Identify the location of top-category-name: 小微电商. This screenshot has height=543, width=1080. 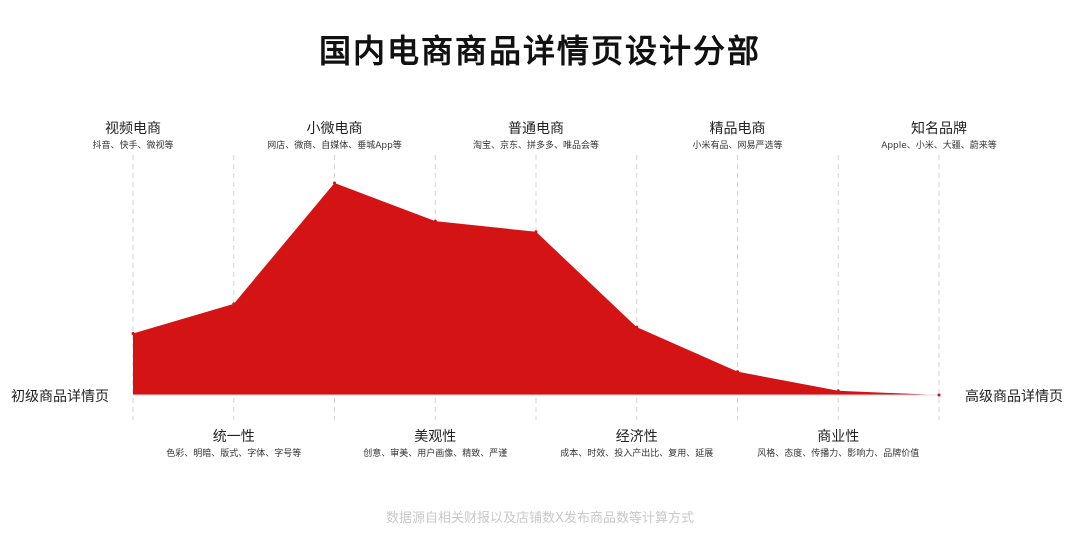
(335, 129).